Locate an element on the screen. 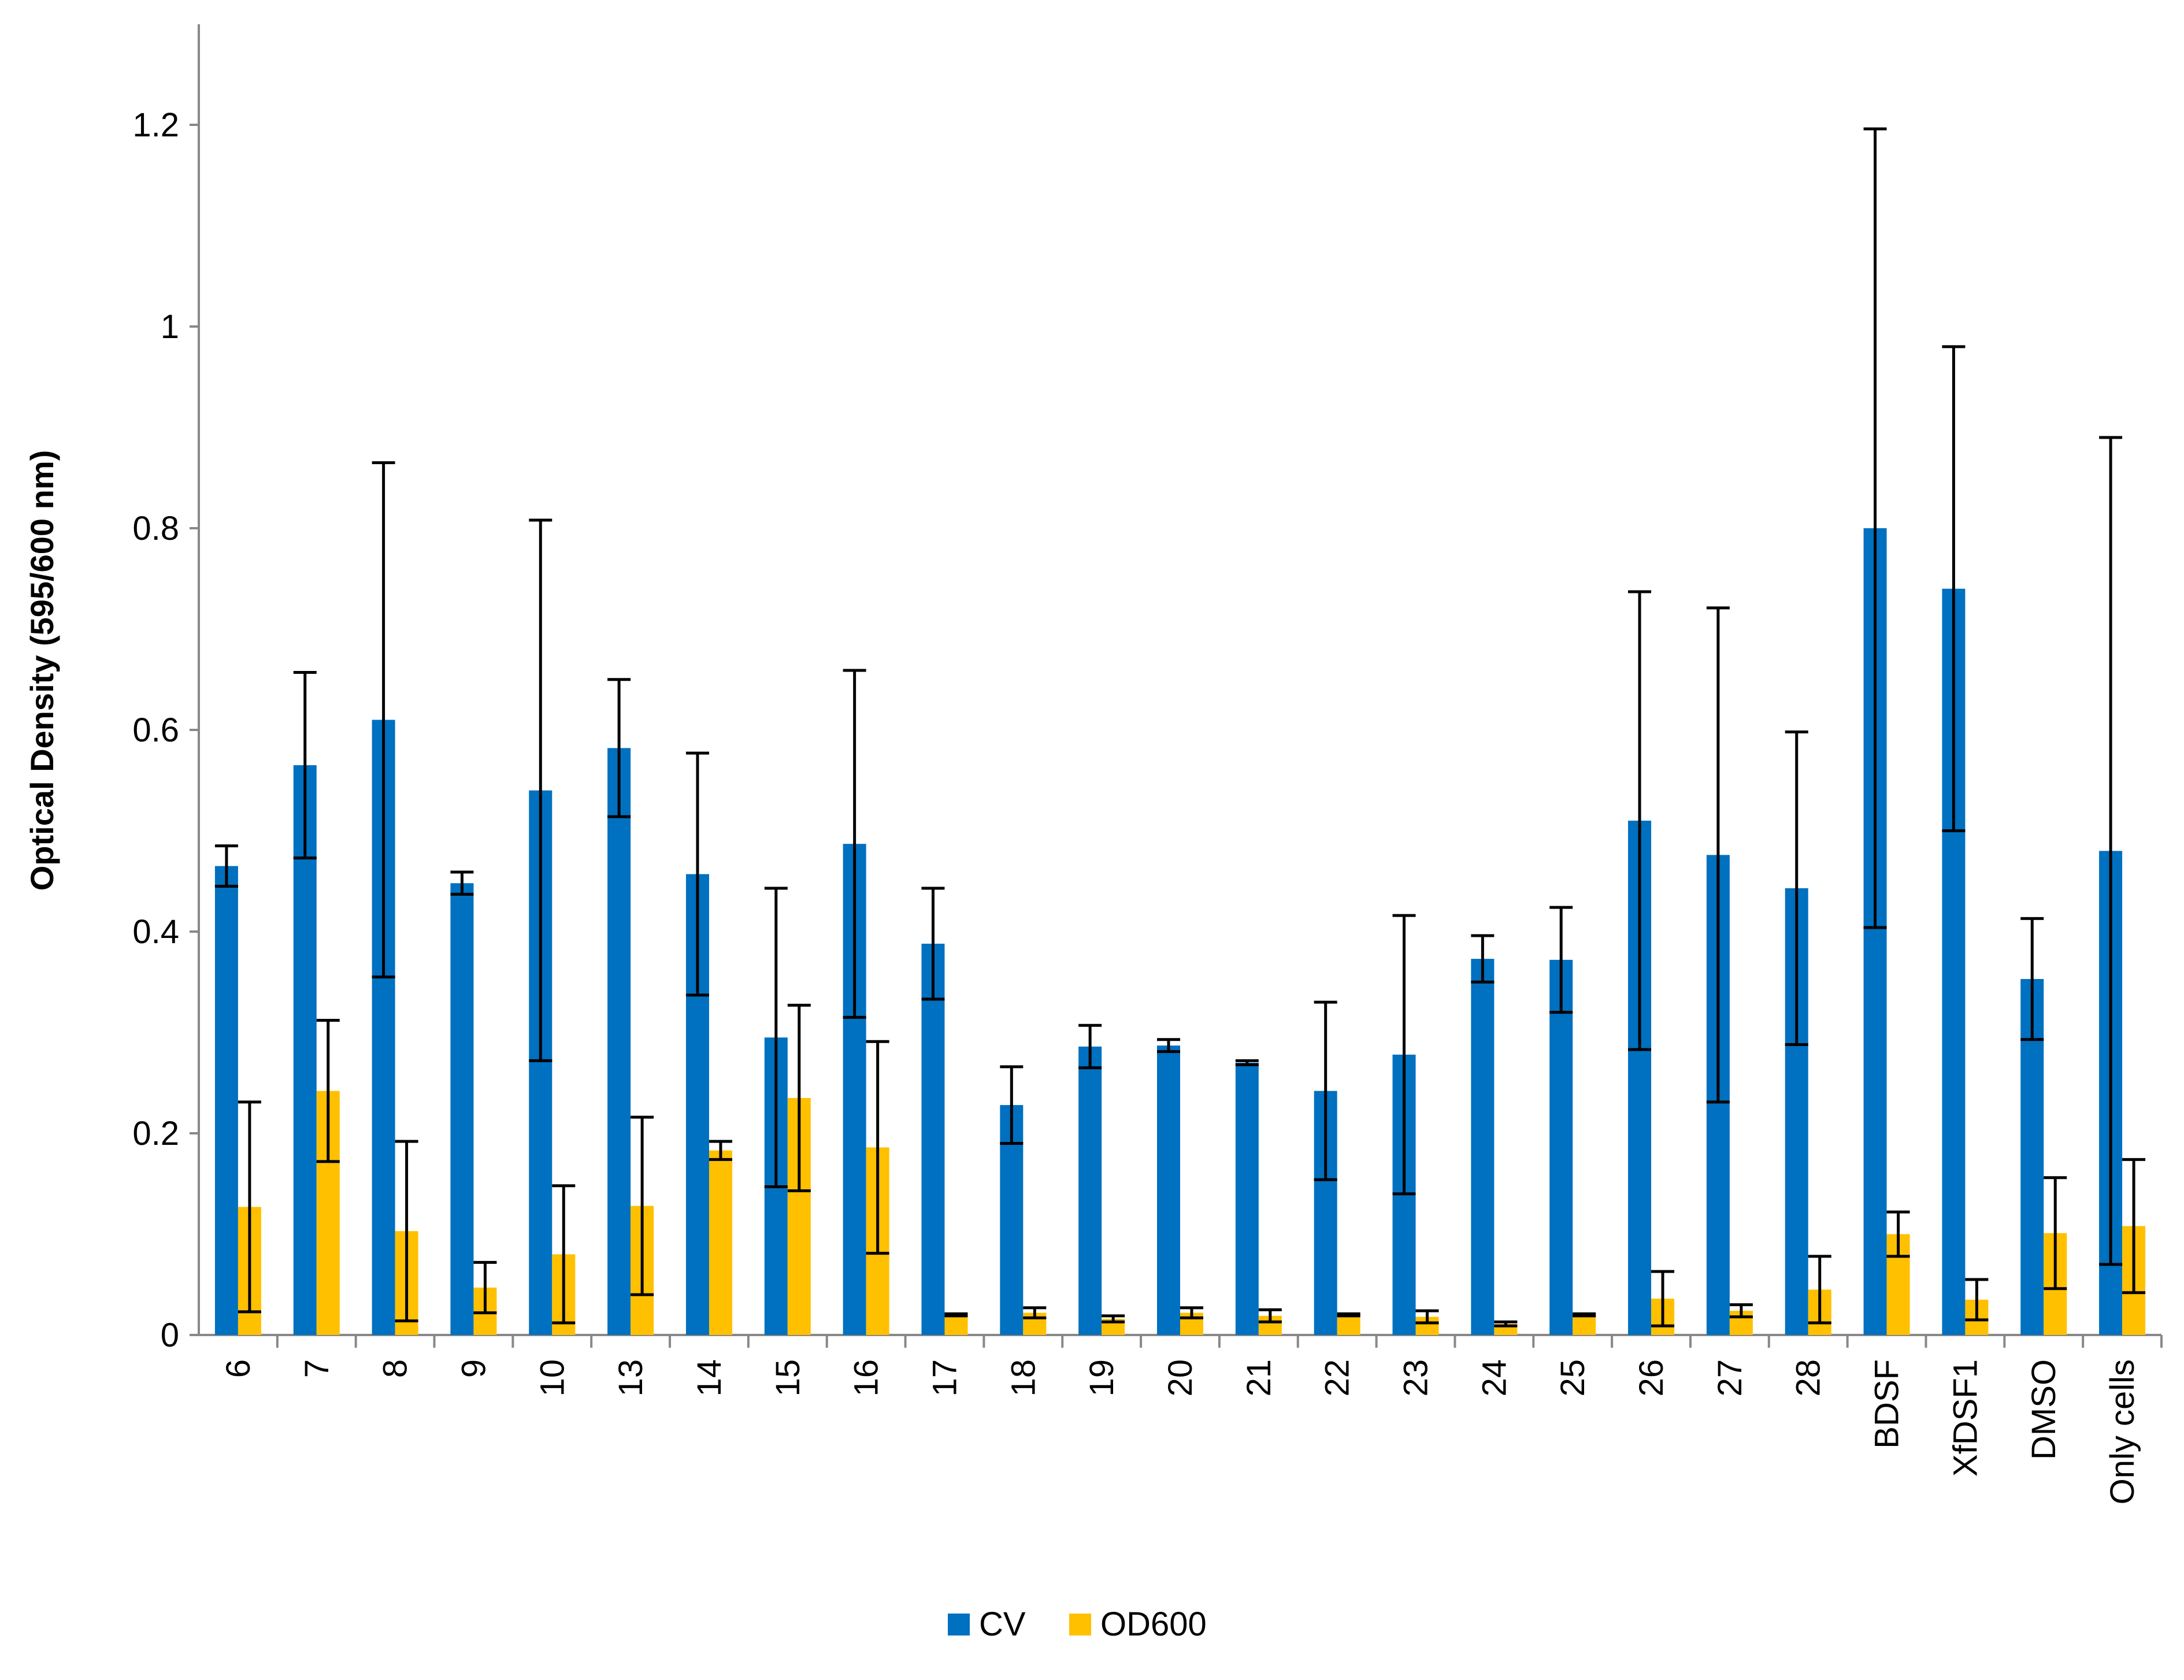 The width and height of the screenshot is (2184, 1680). x-tick-label: 10 is located at coordinates (552, 1378).